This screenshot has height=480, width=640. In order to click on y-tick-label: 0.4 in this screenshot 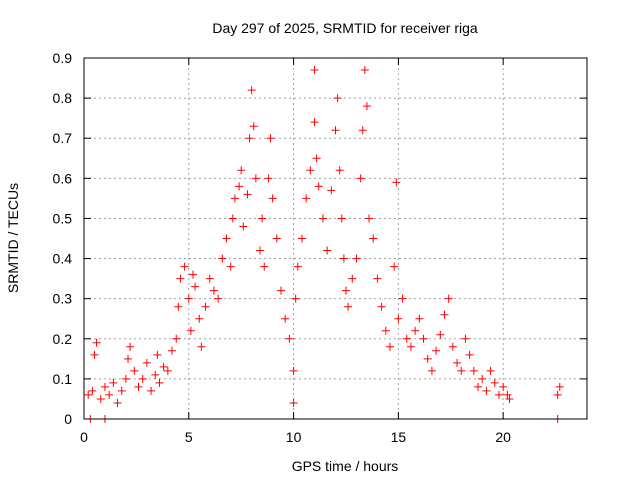, I will do `click(63, 259)`.